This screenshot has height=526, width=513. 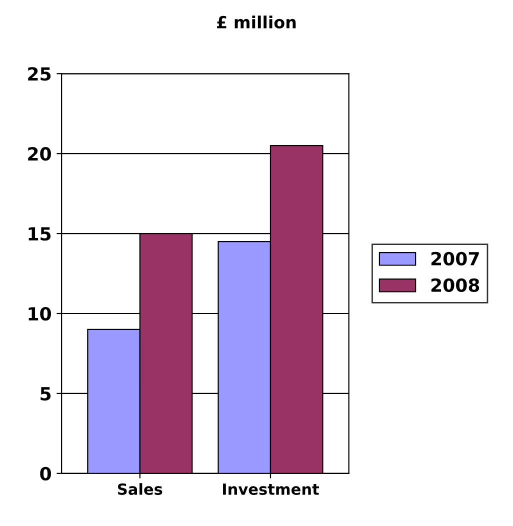 I want to click on legend-label: 2008, so click(x=455, y=285).